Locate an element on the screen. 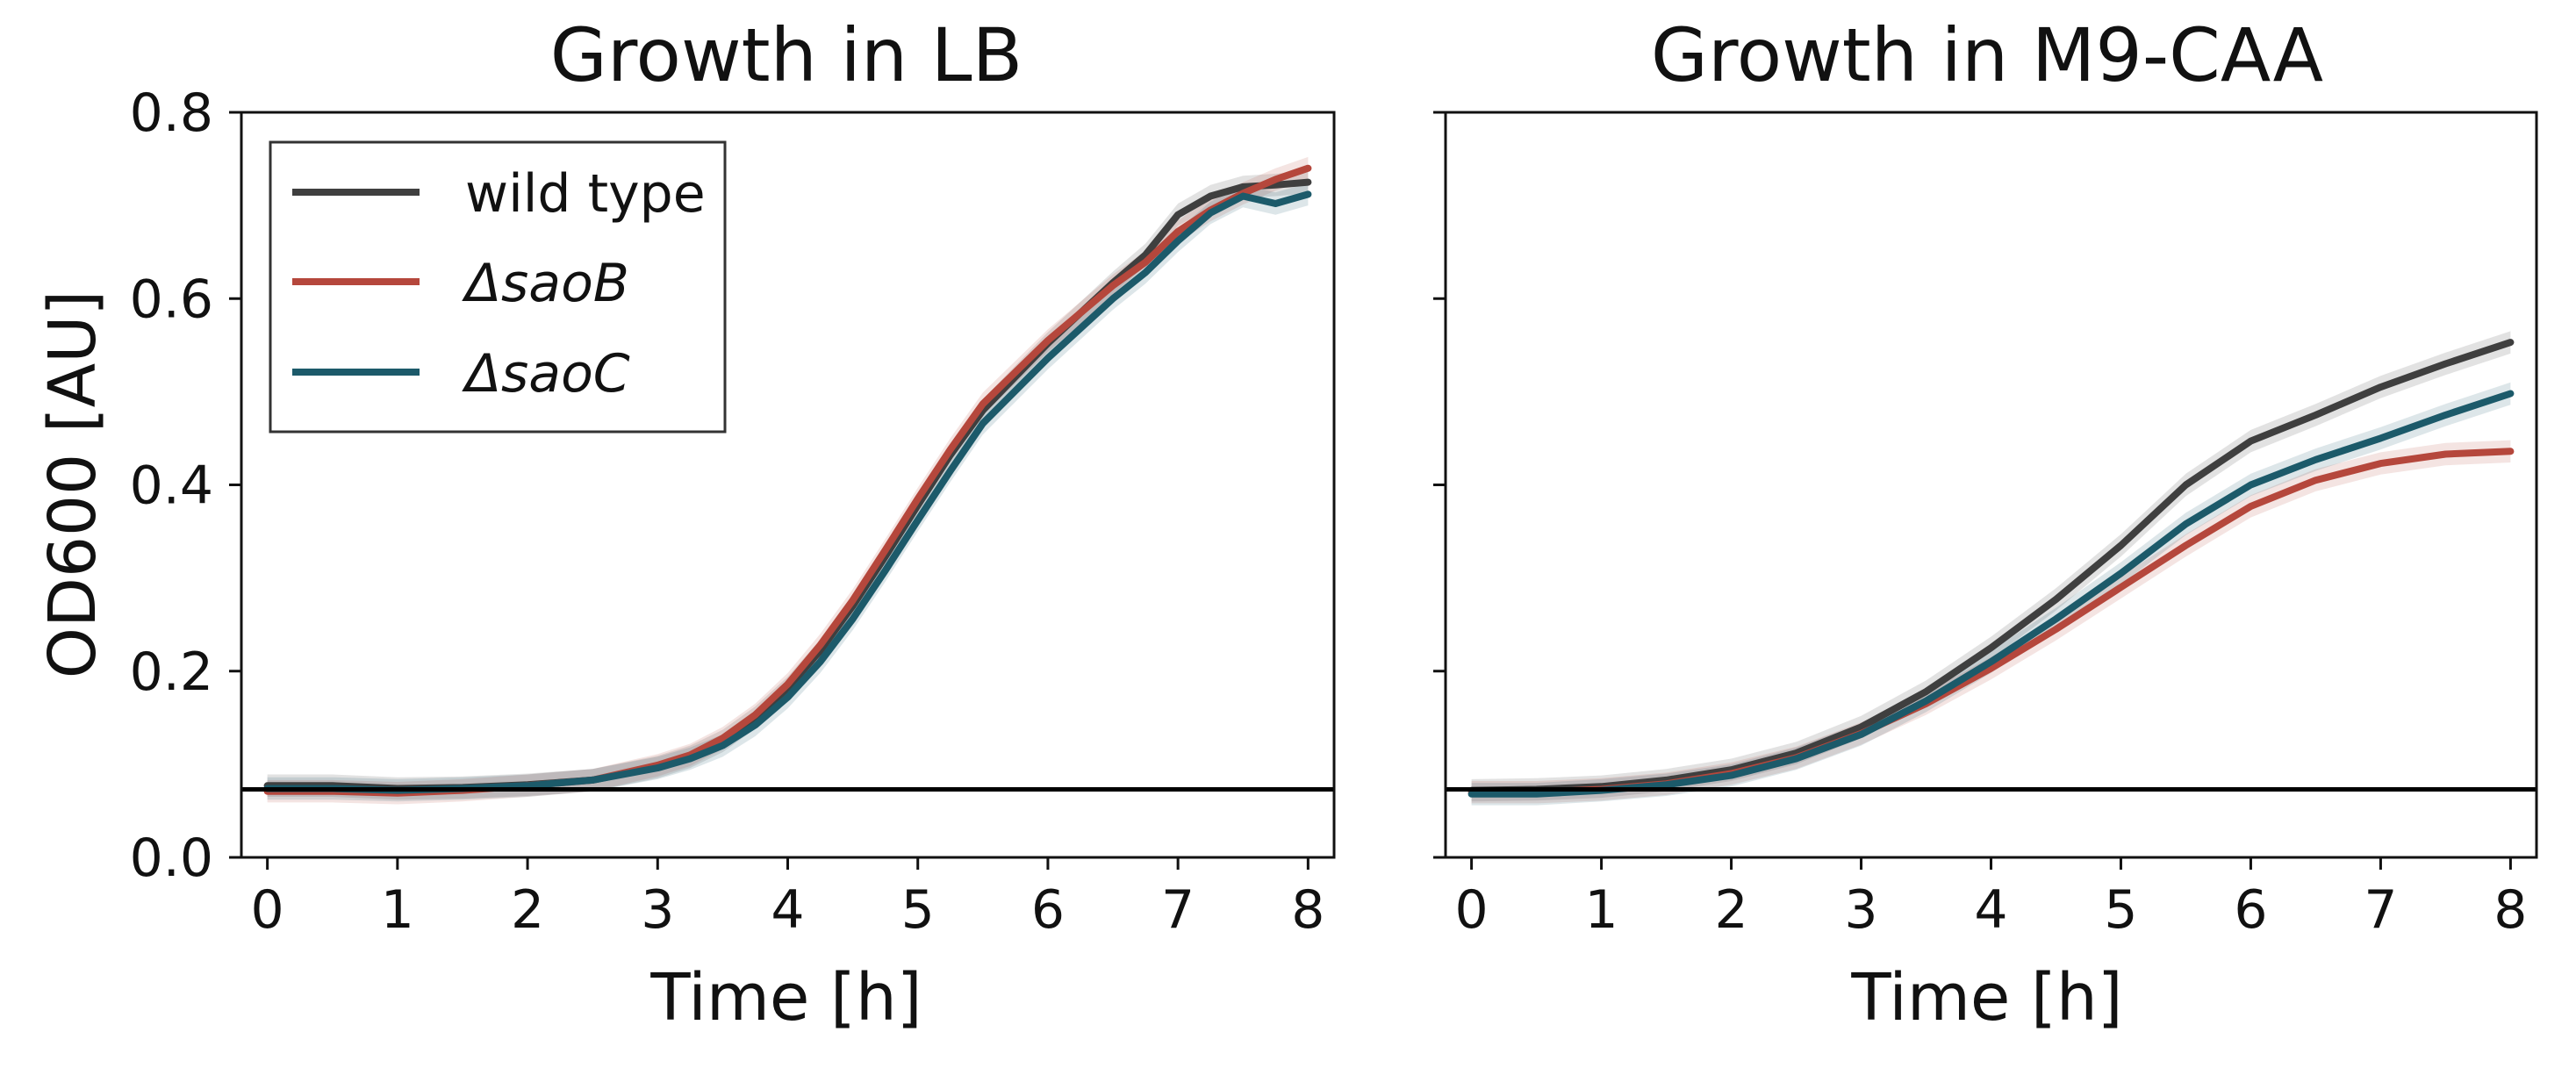 This screenshot has width=2576, height=1068. y-axis-label: OD600 [AU] is located at coordinates (73, 485).